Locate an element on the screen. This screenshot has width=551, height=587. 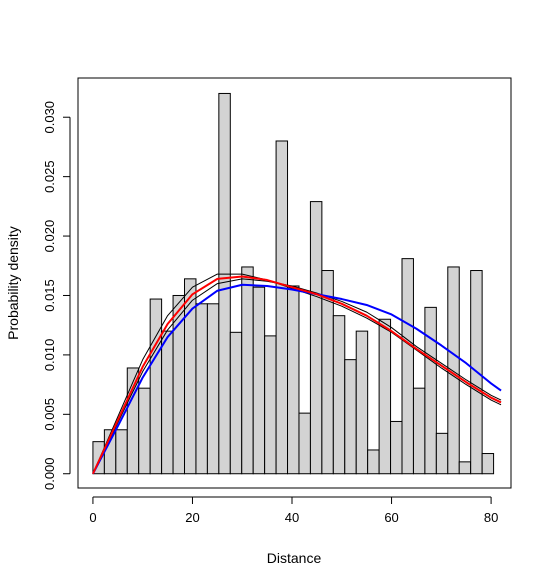
x-axis-title: Distance is located at coordinates (294, 558).